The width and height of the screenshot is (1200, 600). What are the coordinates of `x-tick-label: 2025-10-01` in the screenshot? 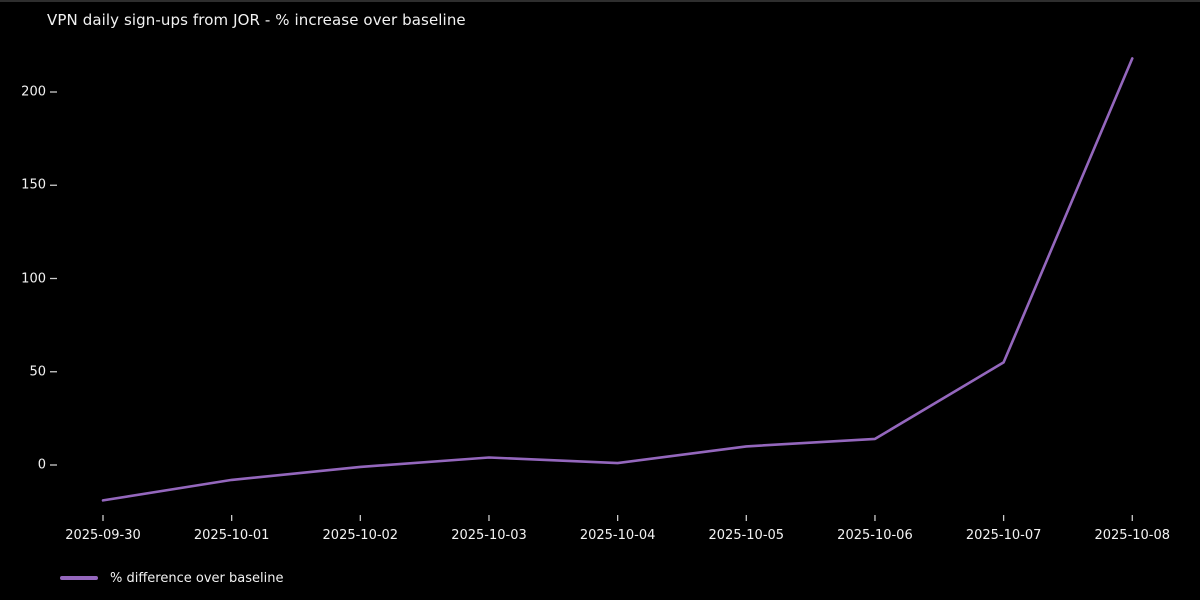 It's located at (231, 535).